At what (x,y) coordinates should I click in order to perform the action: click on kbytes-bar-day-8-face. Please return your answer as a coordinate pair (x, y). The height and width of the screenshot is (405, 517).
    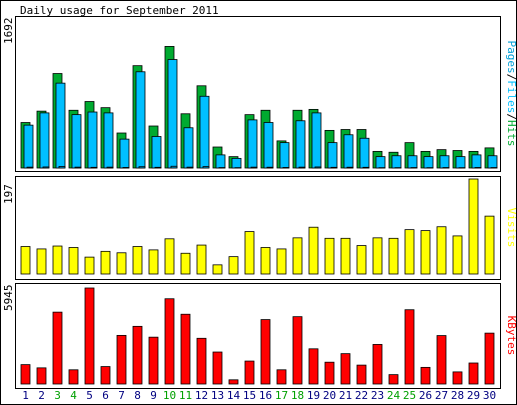
    Looking at the image, I should click on (137, 355).